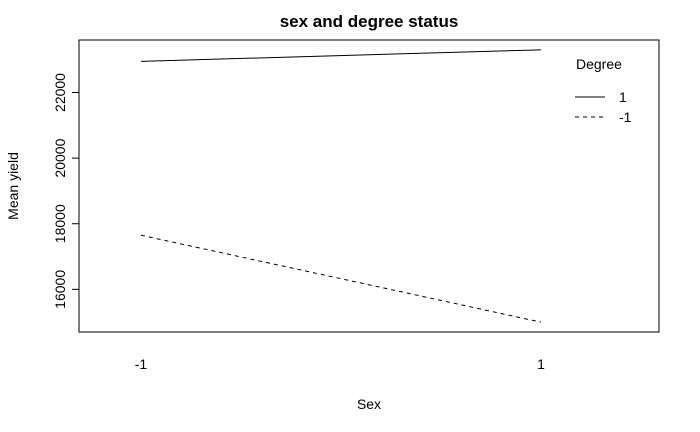 The width and height of the screenshot is (700, 432). I want to click on legend-label-degree-1: 1, so click(623, 97).